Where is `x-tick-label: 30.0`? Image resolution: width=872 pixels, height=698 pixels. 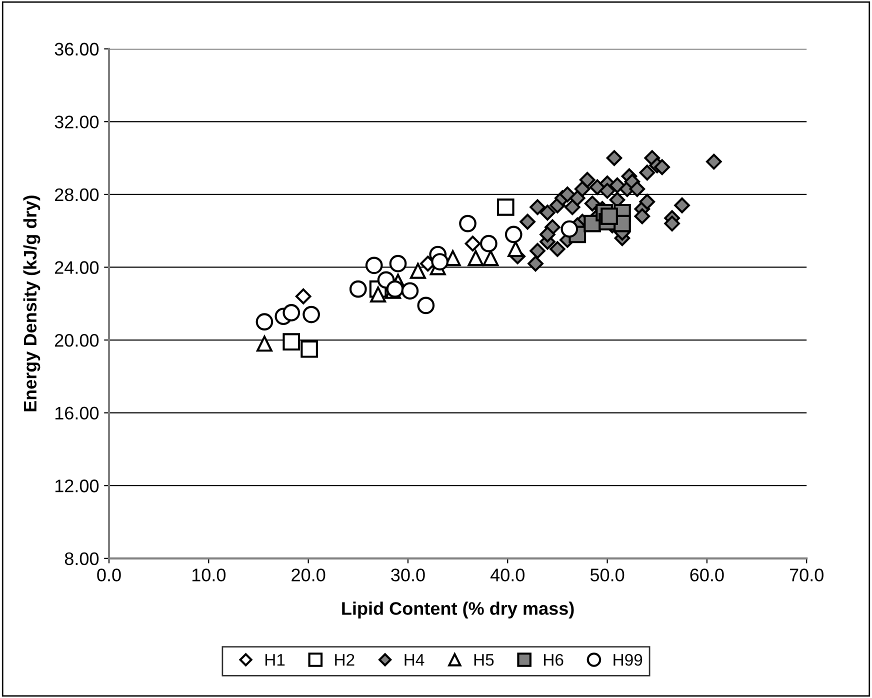
x-tick-label: 30.0 is located at coordinates (408, 575).